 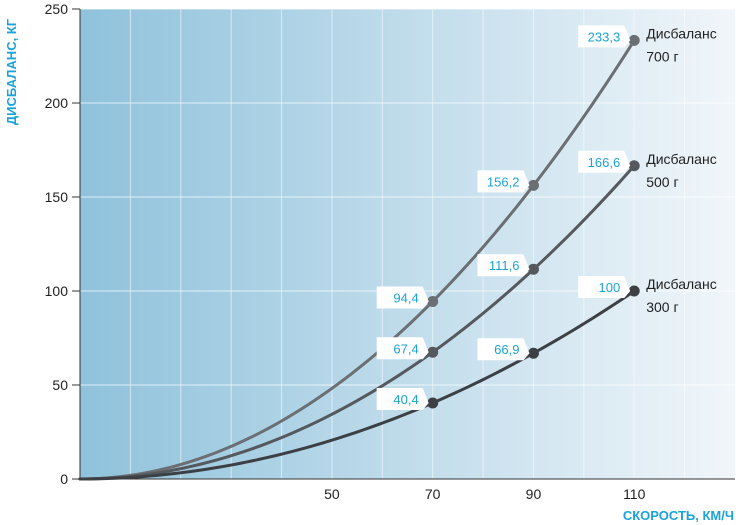 What do you see at coordinates (678, 515) in the screenshot?
I see `x-axis-title: СКОРОСТЬ, КМ/Ч` at bounding box center [678, 515].